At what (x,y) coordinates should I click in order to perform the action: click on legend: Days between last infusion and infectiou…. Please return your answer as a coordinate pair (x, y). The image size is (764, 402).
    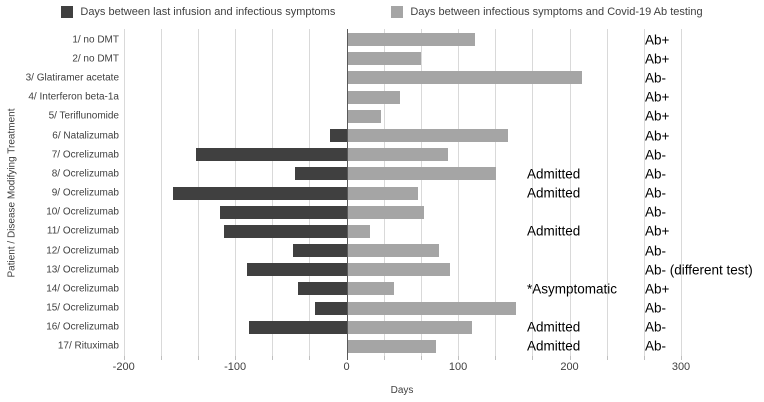
    Looking at the image, I should click on (382, 12).